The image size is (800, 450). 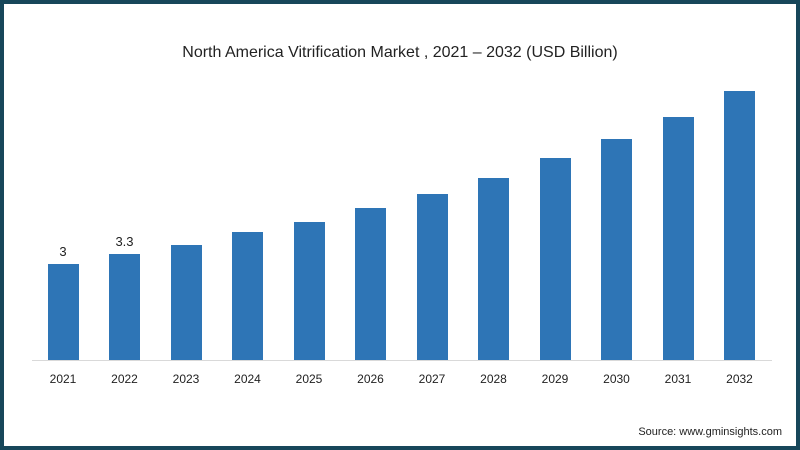 I want to click on bar-2030, so click(x=616, y=249).